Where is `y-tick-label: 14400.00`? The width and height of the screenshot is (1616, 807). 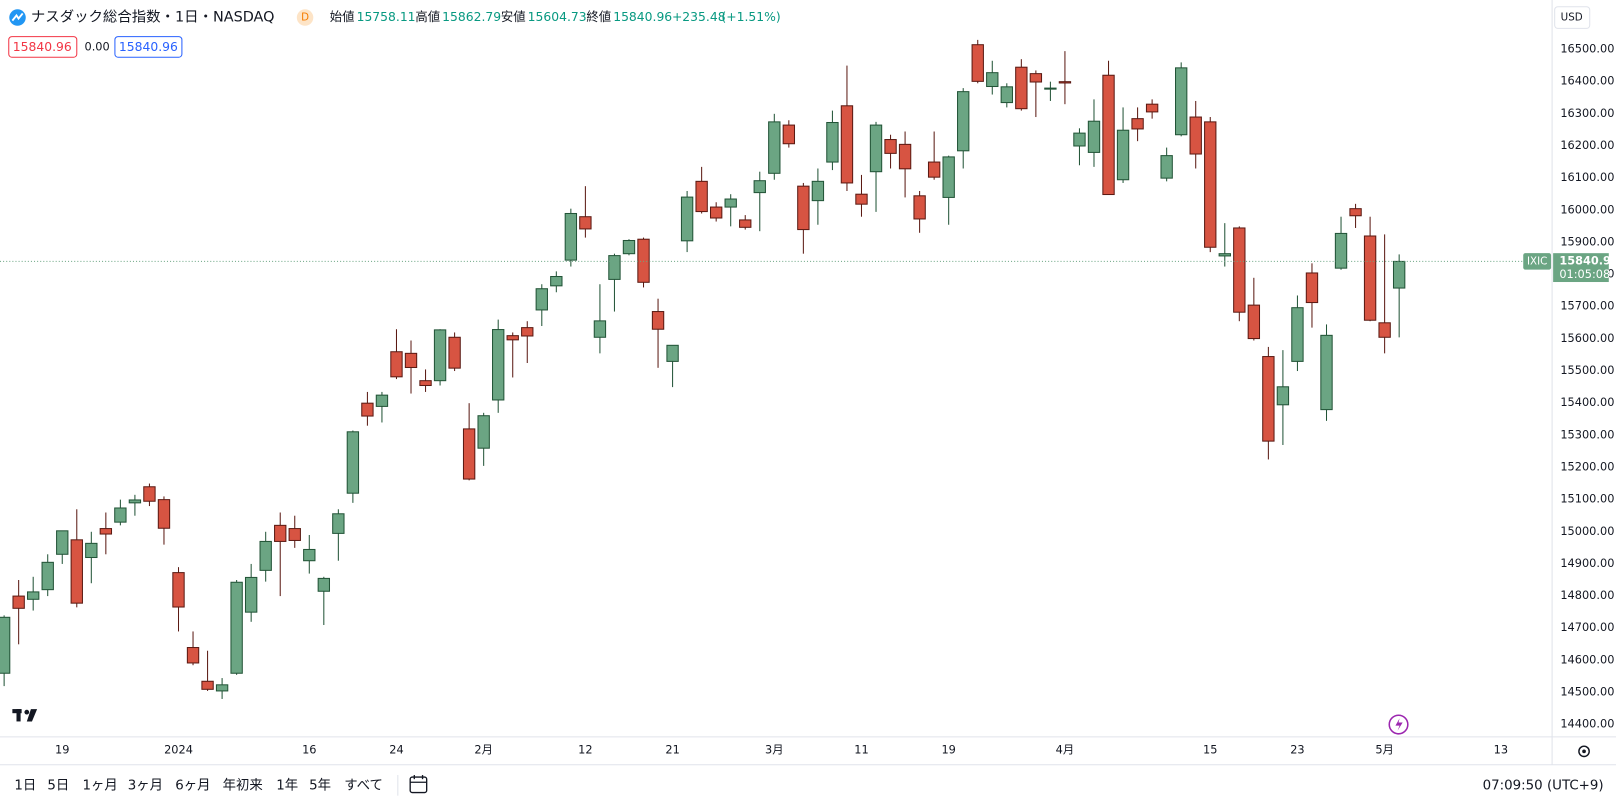
y-tick-label: 14400.00 is located at coordinates (1587, 724).